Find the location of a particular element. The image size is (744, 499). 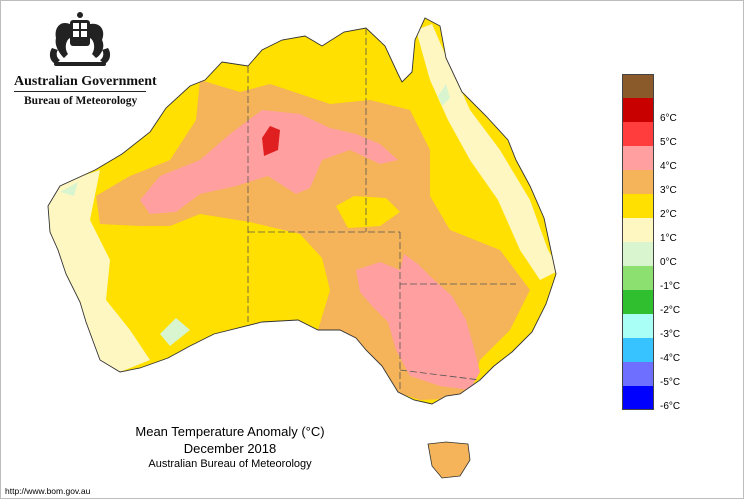

source-url: http://www.bom.gov.au is located at coordinates (48, 491).